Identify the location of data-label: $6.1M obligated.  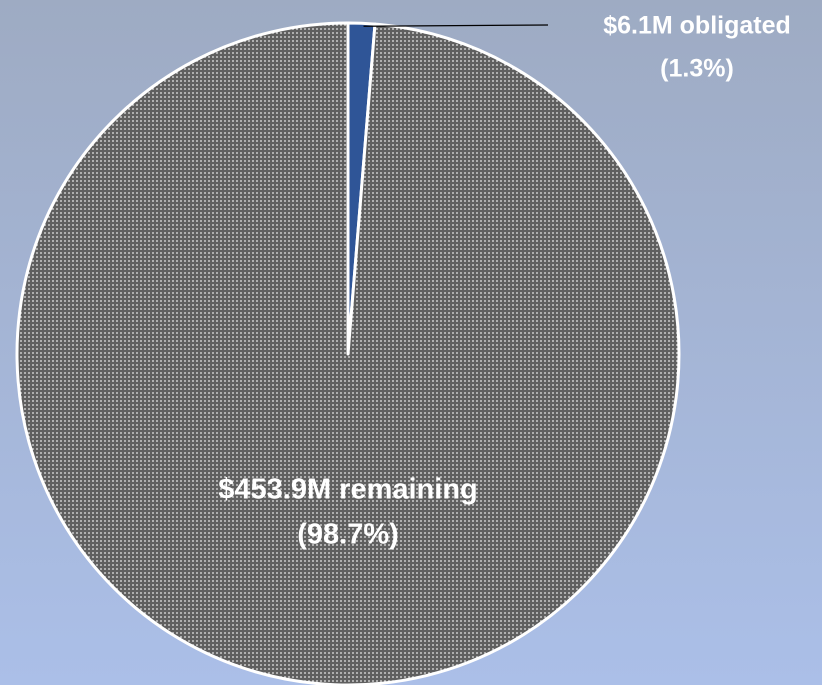
(697, 26).